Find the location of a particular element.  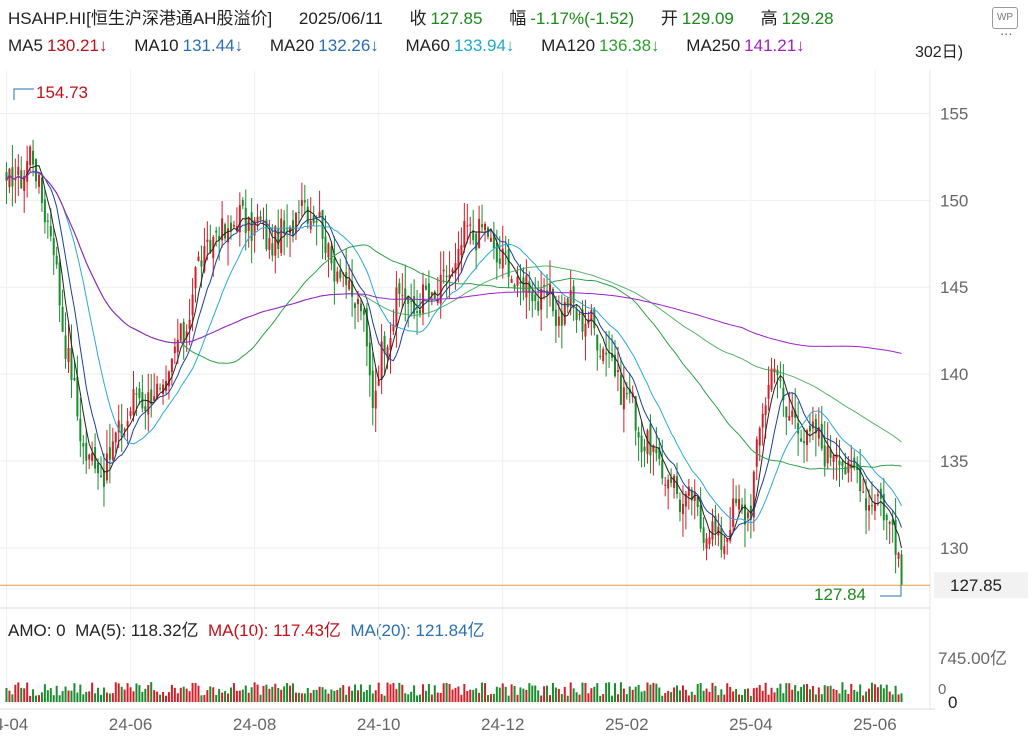

x-tick-label: 24-10 is located at coordinates (378, 724).